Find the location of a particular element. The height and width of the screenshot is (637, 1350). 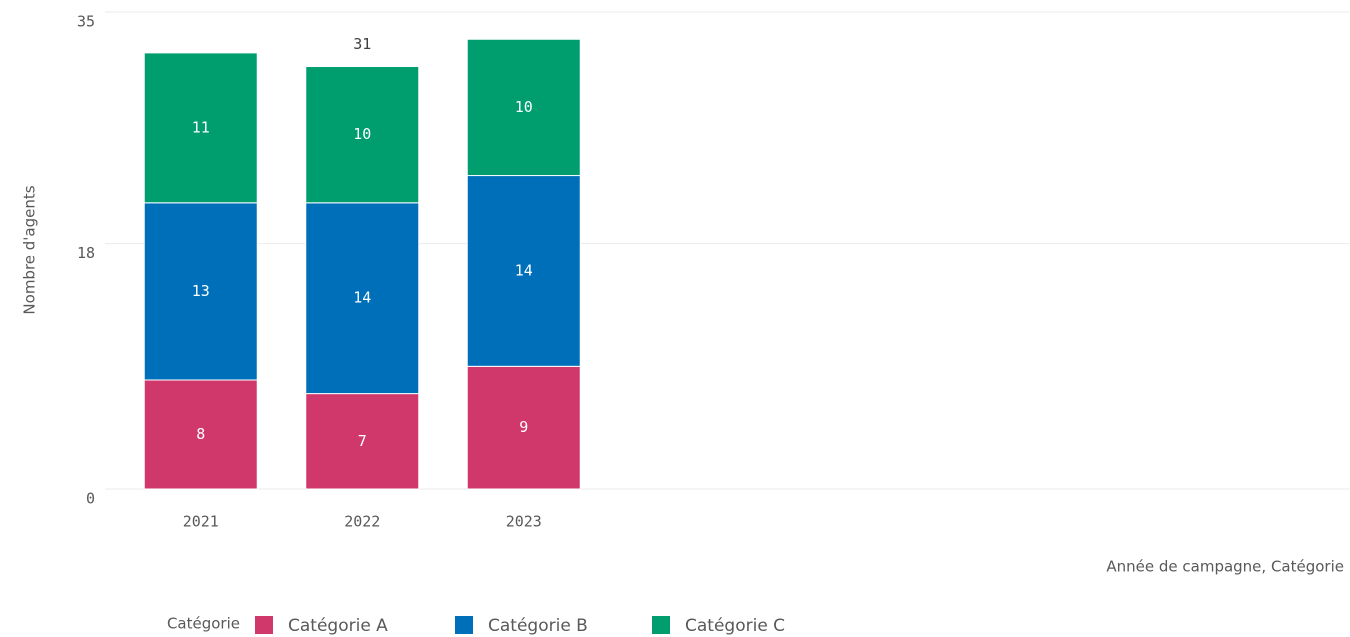

data-label: 7 is located at coordinates (362, 441).